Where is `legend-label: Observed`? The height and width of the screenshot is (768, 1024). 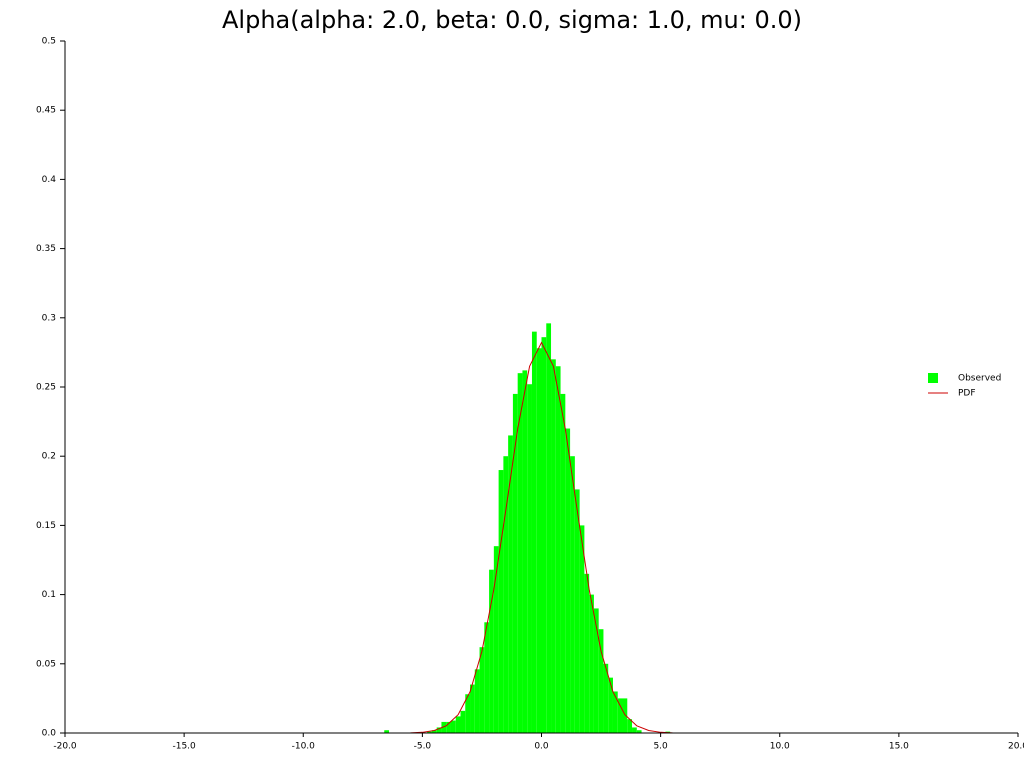 legend-label: Observed is located at coordinates (979, 379).